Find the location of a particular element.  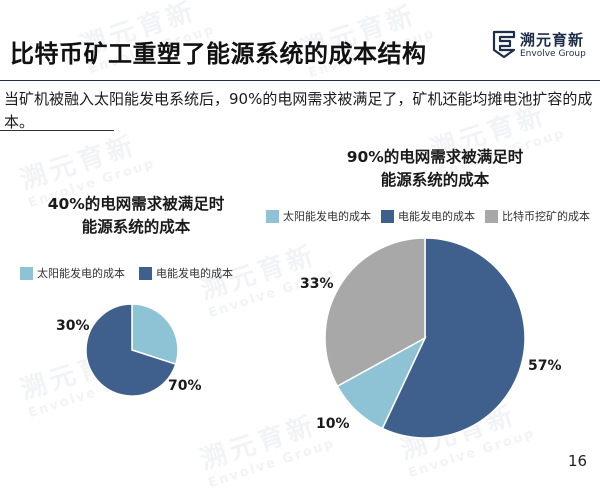

data-label-solar: 30% is located at coordinates (73, 326).